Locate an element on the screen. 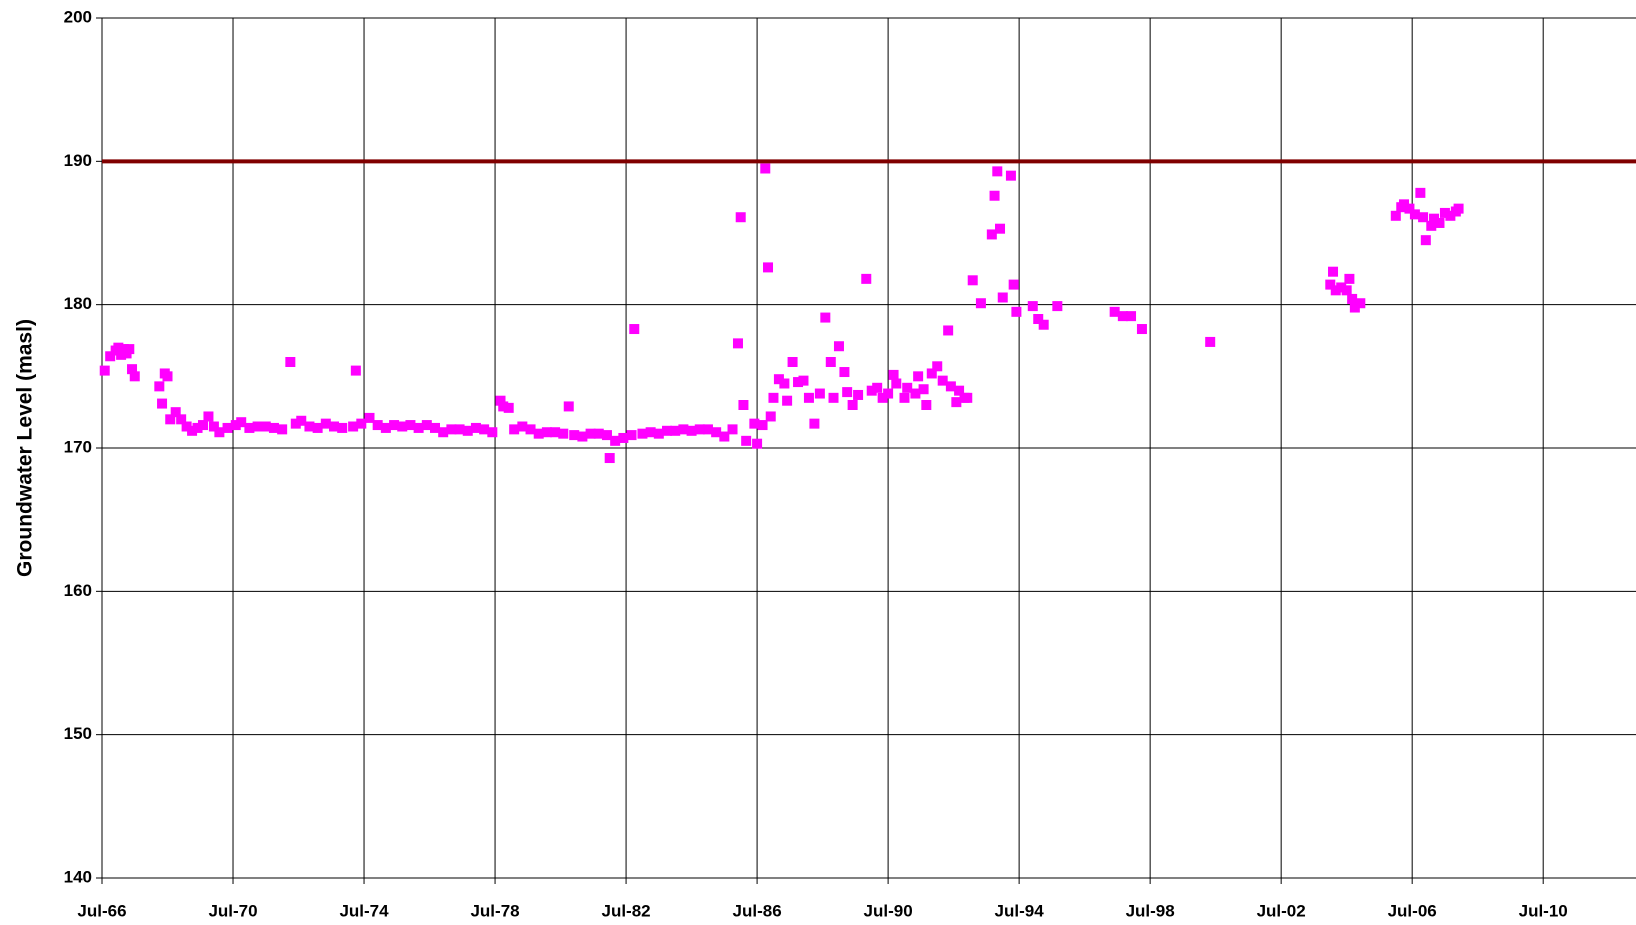 Image resolution: width=1636 pixels, height=925 pixels. y-tick-label: 170 is located at coordinates (78, 446).